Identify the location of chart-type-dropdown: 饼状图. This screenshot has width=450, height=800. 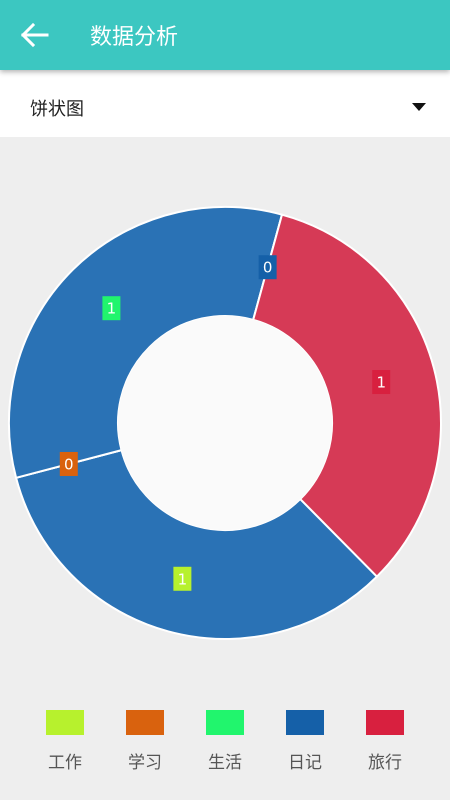
(225, 103).